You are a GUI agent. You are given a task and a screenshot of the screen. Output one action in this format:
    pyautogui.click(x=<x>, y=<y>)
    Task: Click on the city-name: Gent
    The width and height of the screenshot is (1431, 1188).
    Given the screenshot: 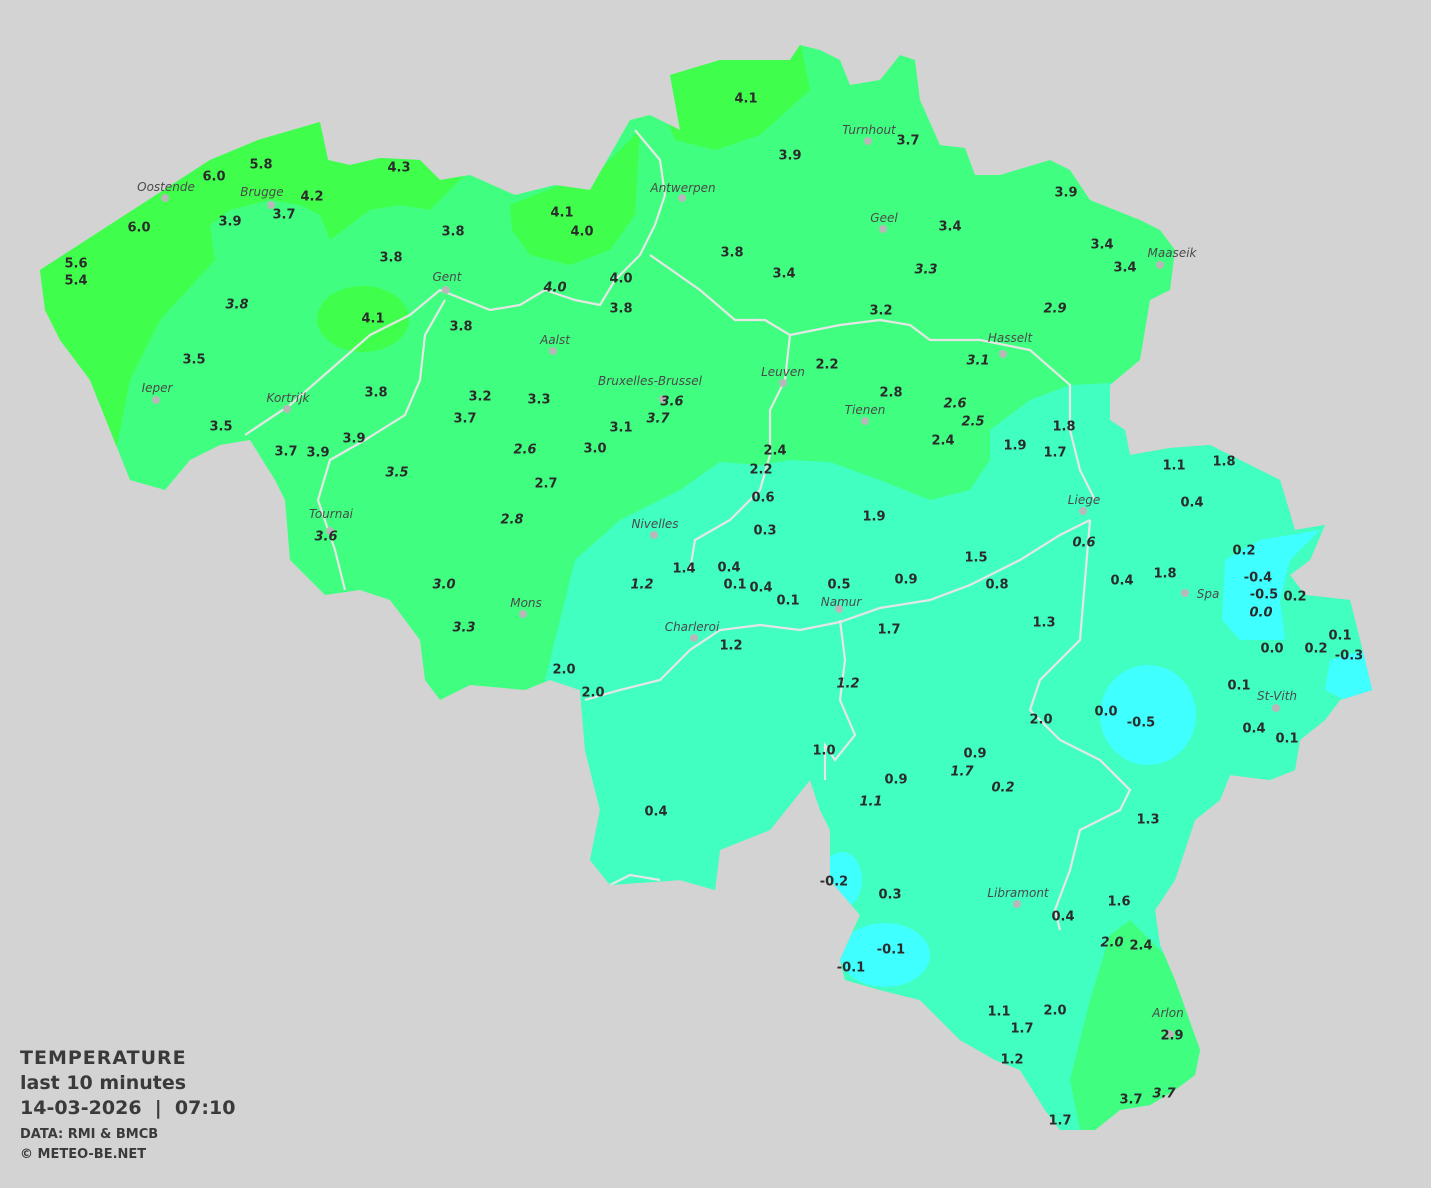 What is the action you would take?
    pyautogui.click(x=448, y=277)
    